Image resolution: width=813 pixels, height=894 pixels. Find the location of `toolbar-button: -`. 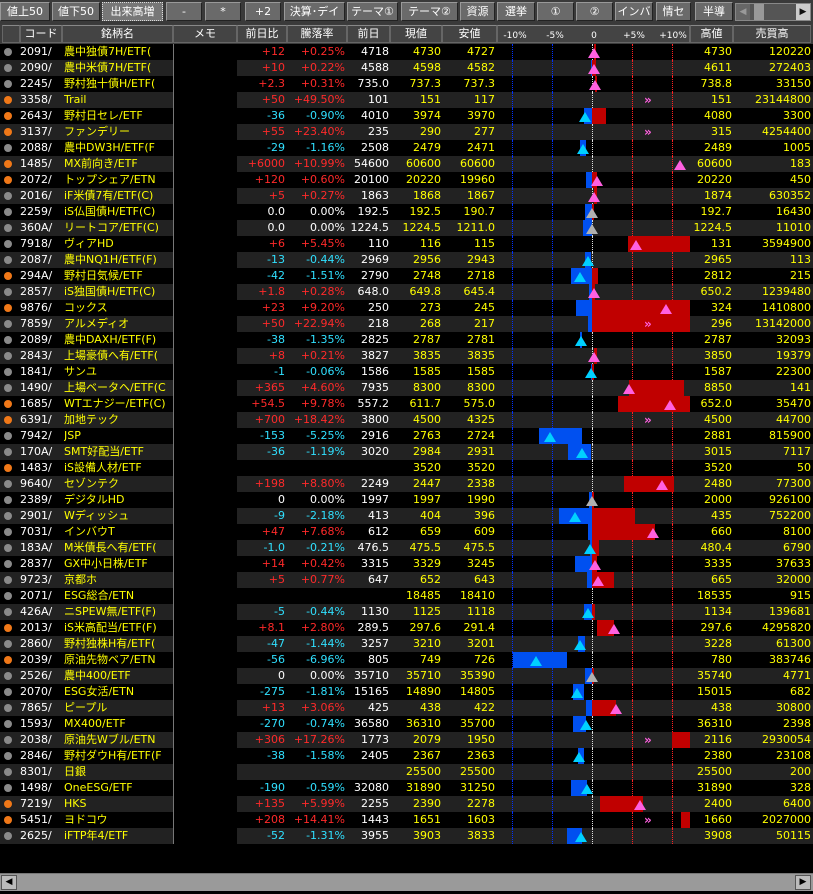

toolbar-button: - is located at coordinates (184, 11).